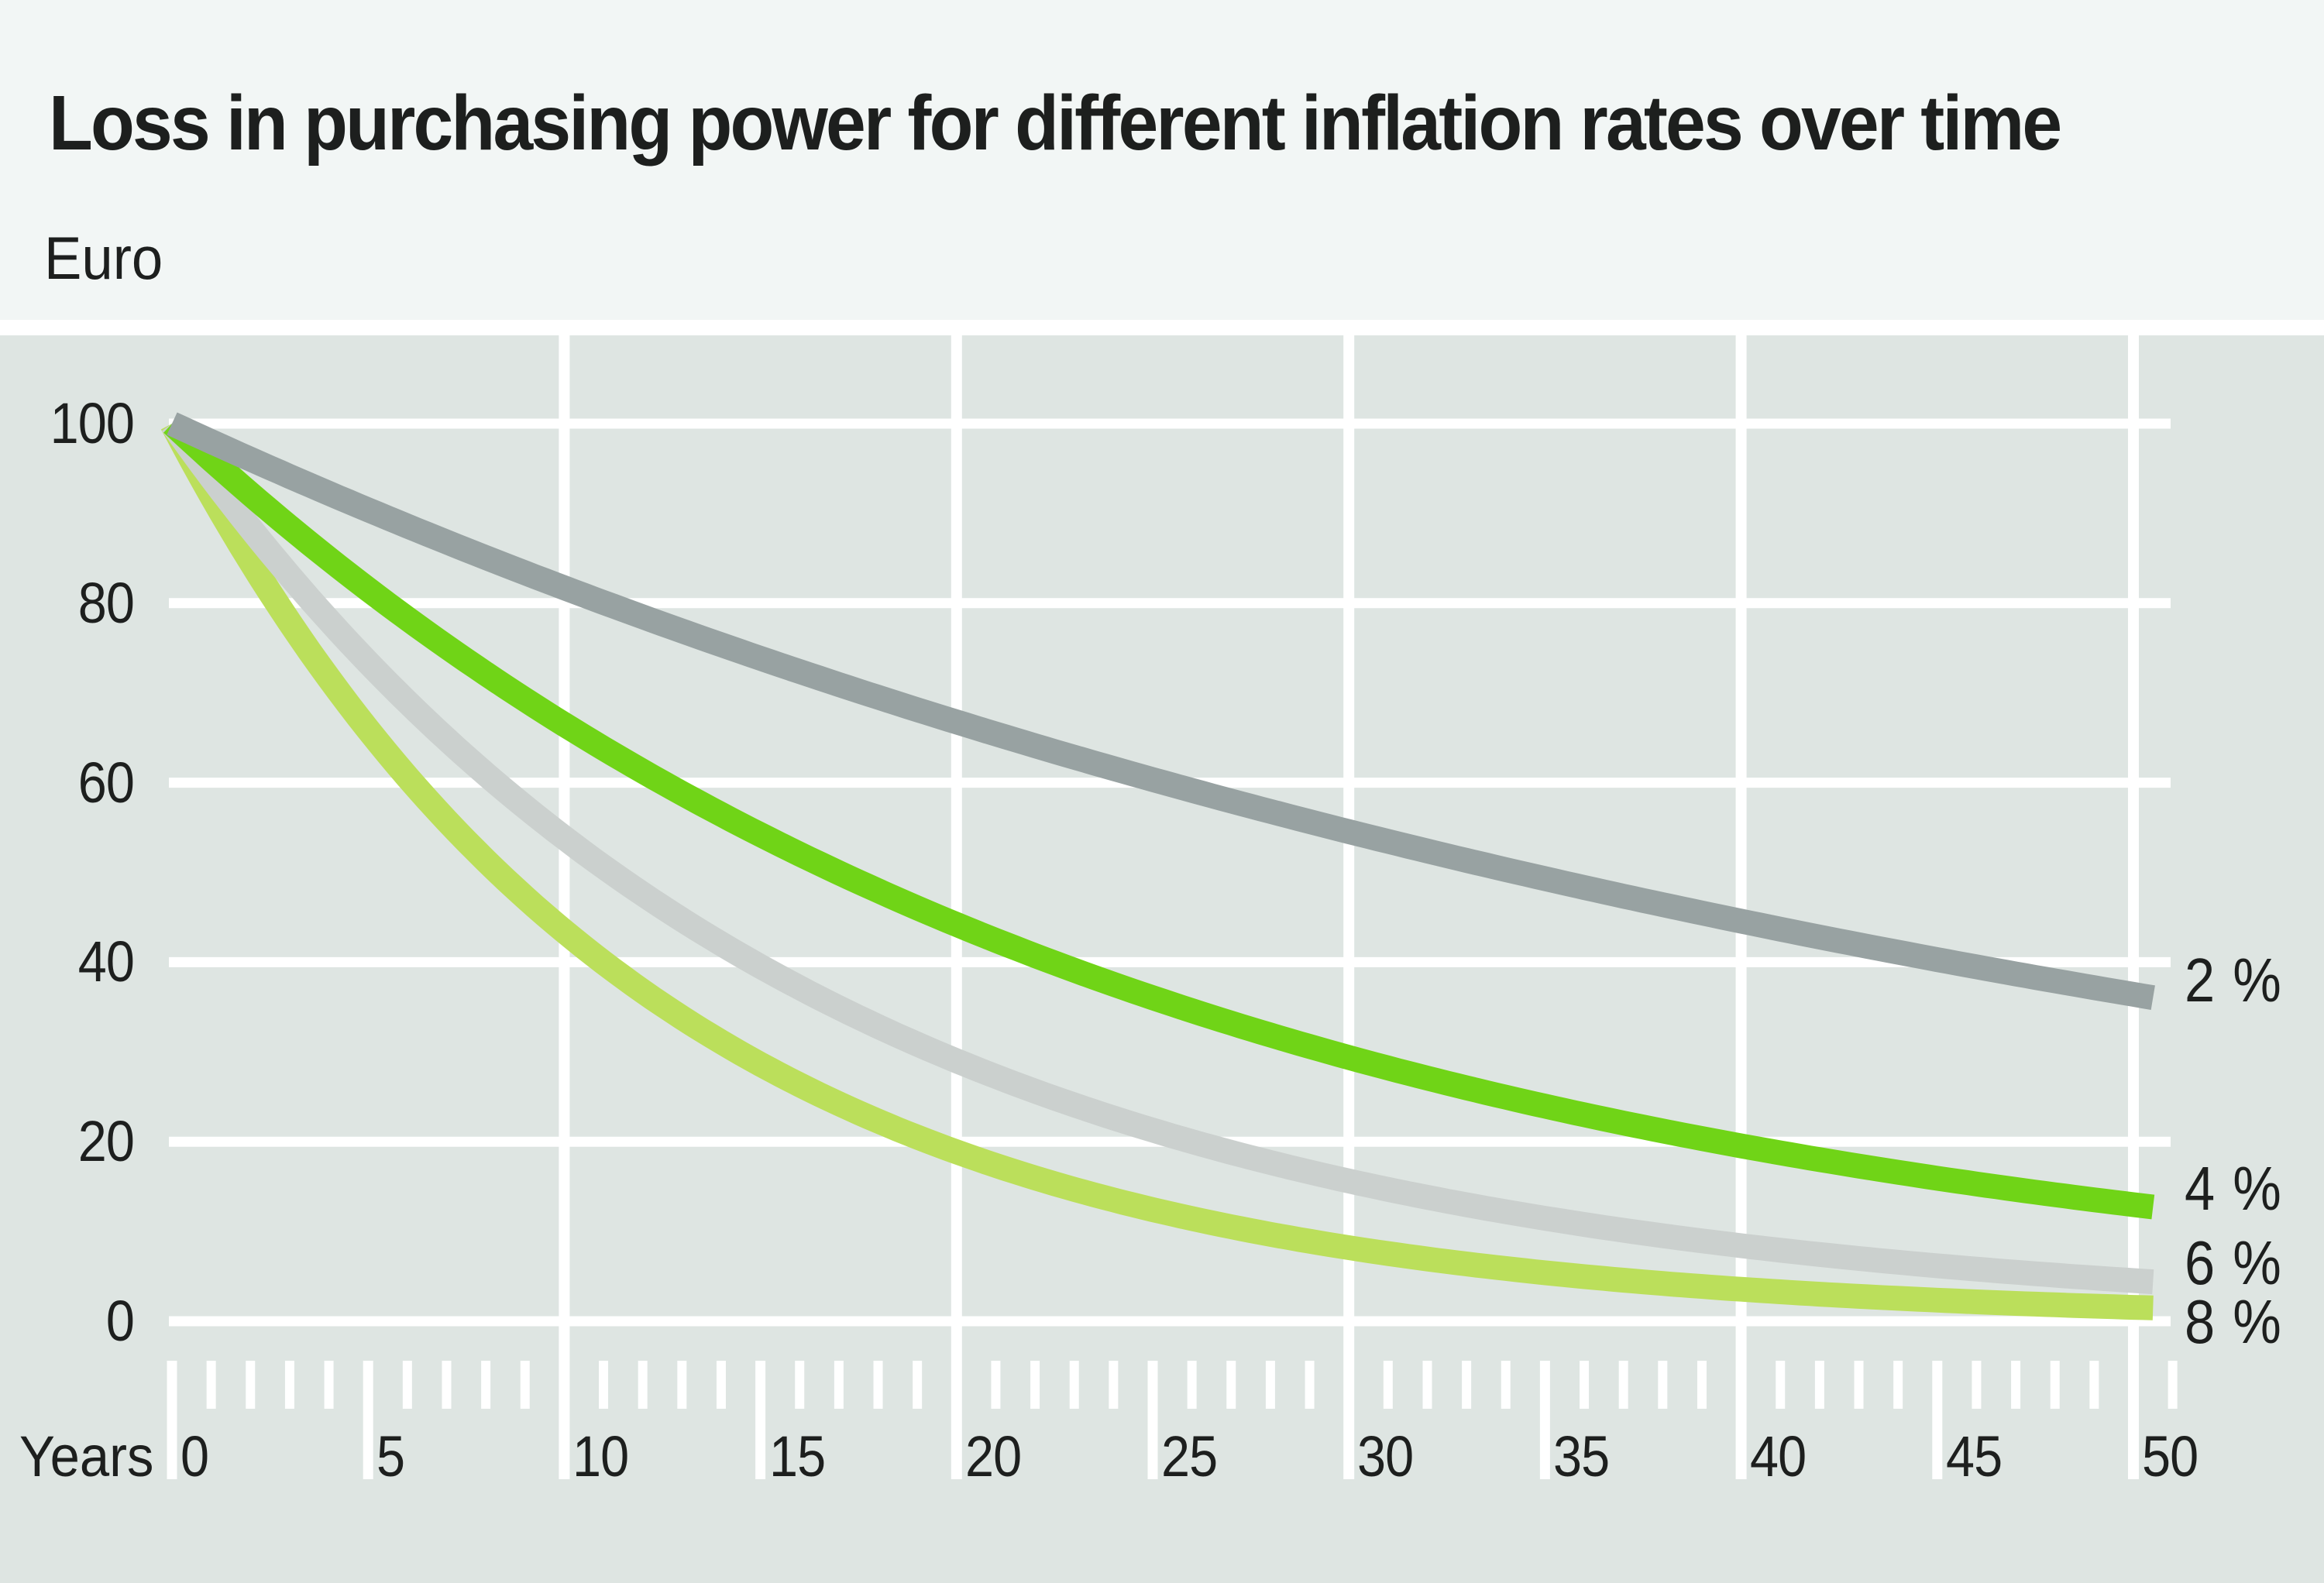 The width and height of the screenshot is (2324, 1583). What do you see at coordinates (92, 423) in the screenshot?
I see `y-tick-label-100: 100` at bounding box center [92, 423].